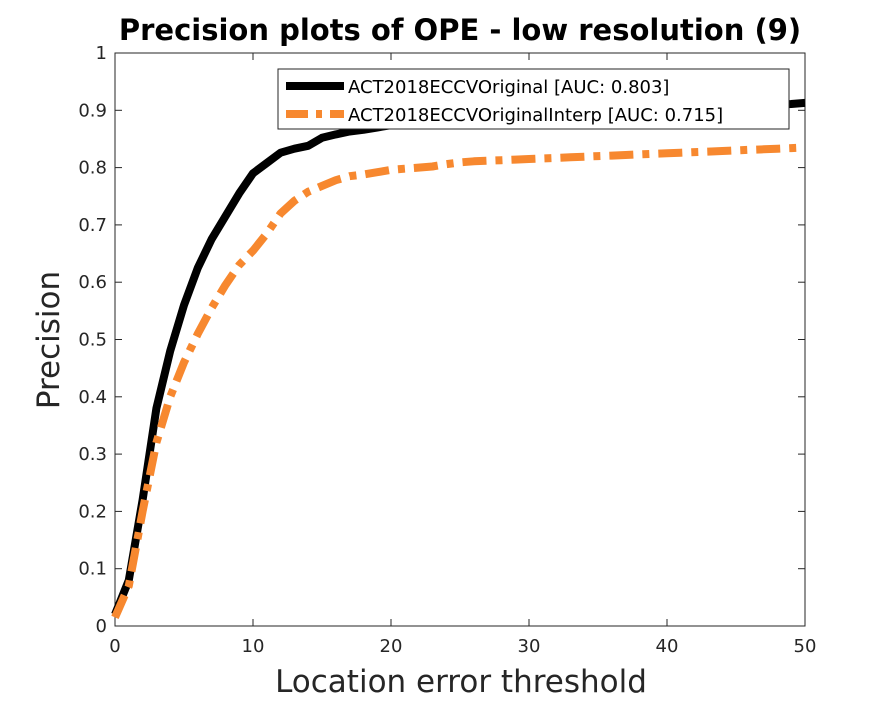 This screenshot has height=703, width=891. Describe the element at coordinates (92, 282) in the screenshot. I see `y-tick-label: 0.6` at that location.